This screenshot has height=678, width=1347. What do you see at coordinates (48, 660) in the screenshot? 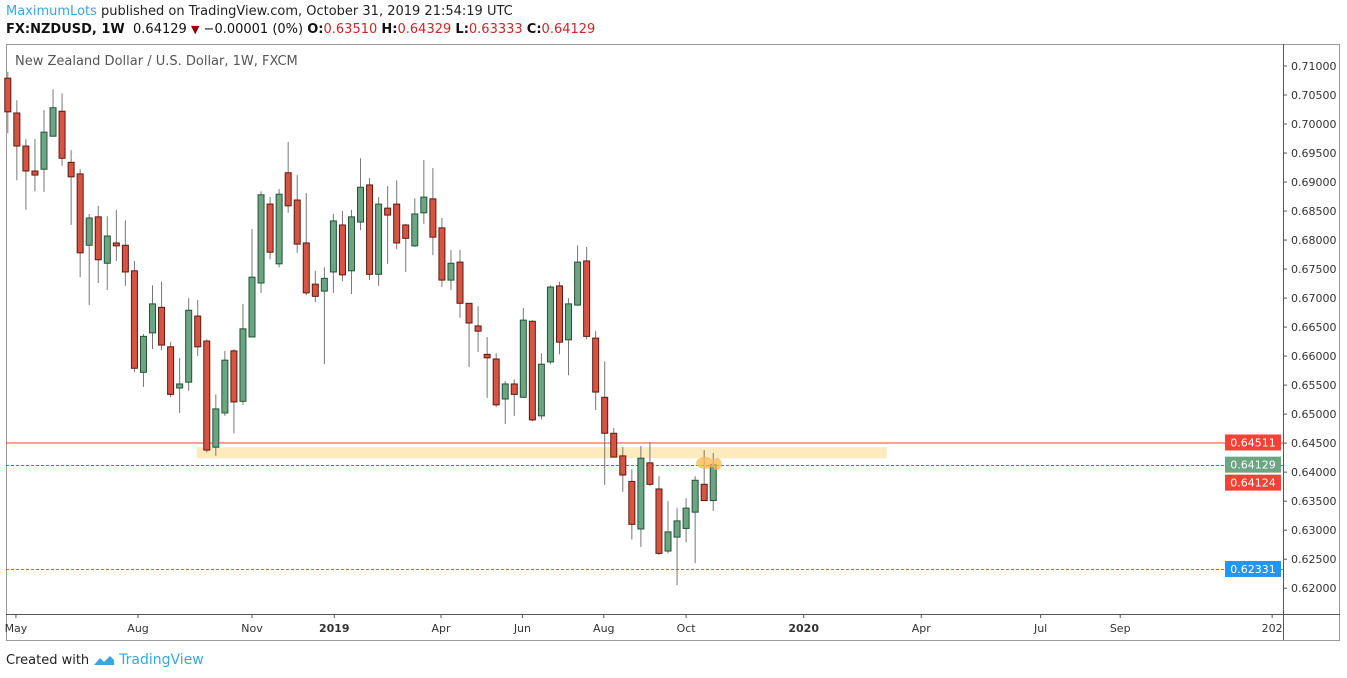
I see `created-with-text: Created with` at bounding box center [48, 660].